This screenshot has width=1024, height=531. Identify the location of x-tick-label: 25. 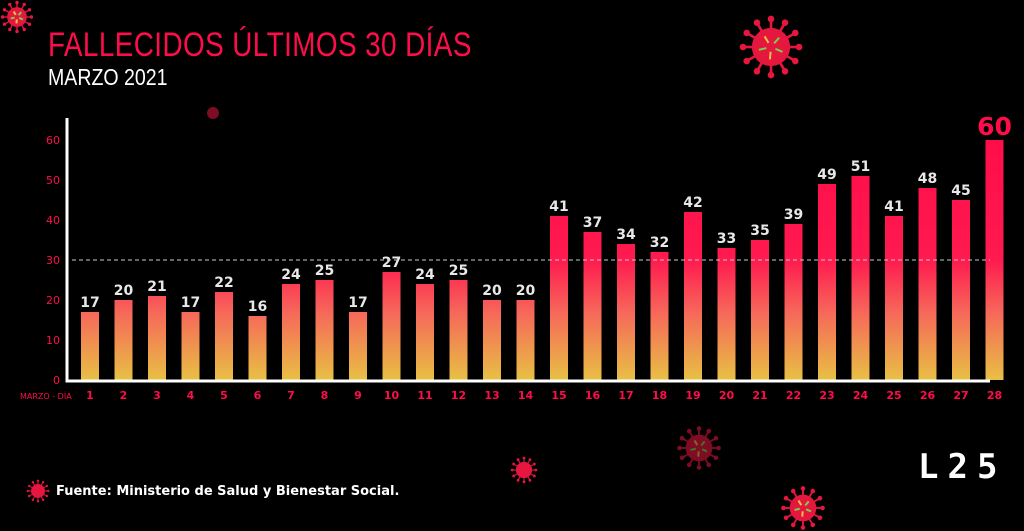
(893, 395).